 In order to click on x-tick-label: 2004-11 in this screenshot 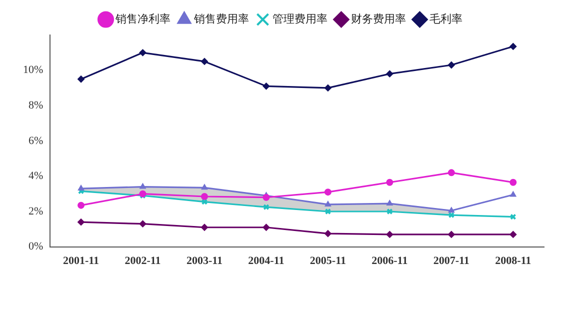, I will do `click(266, 261)`.